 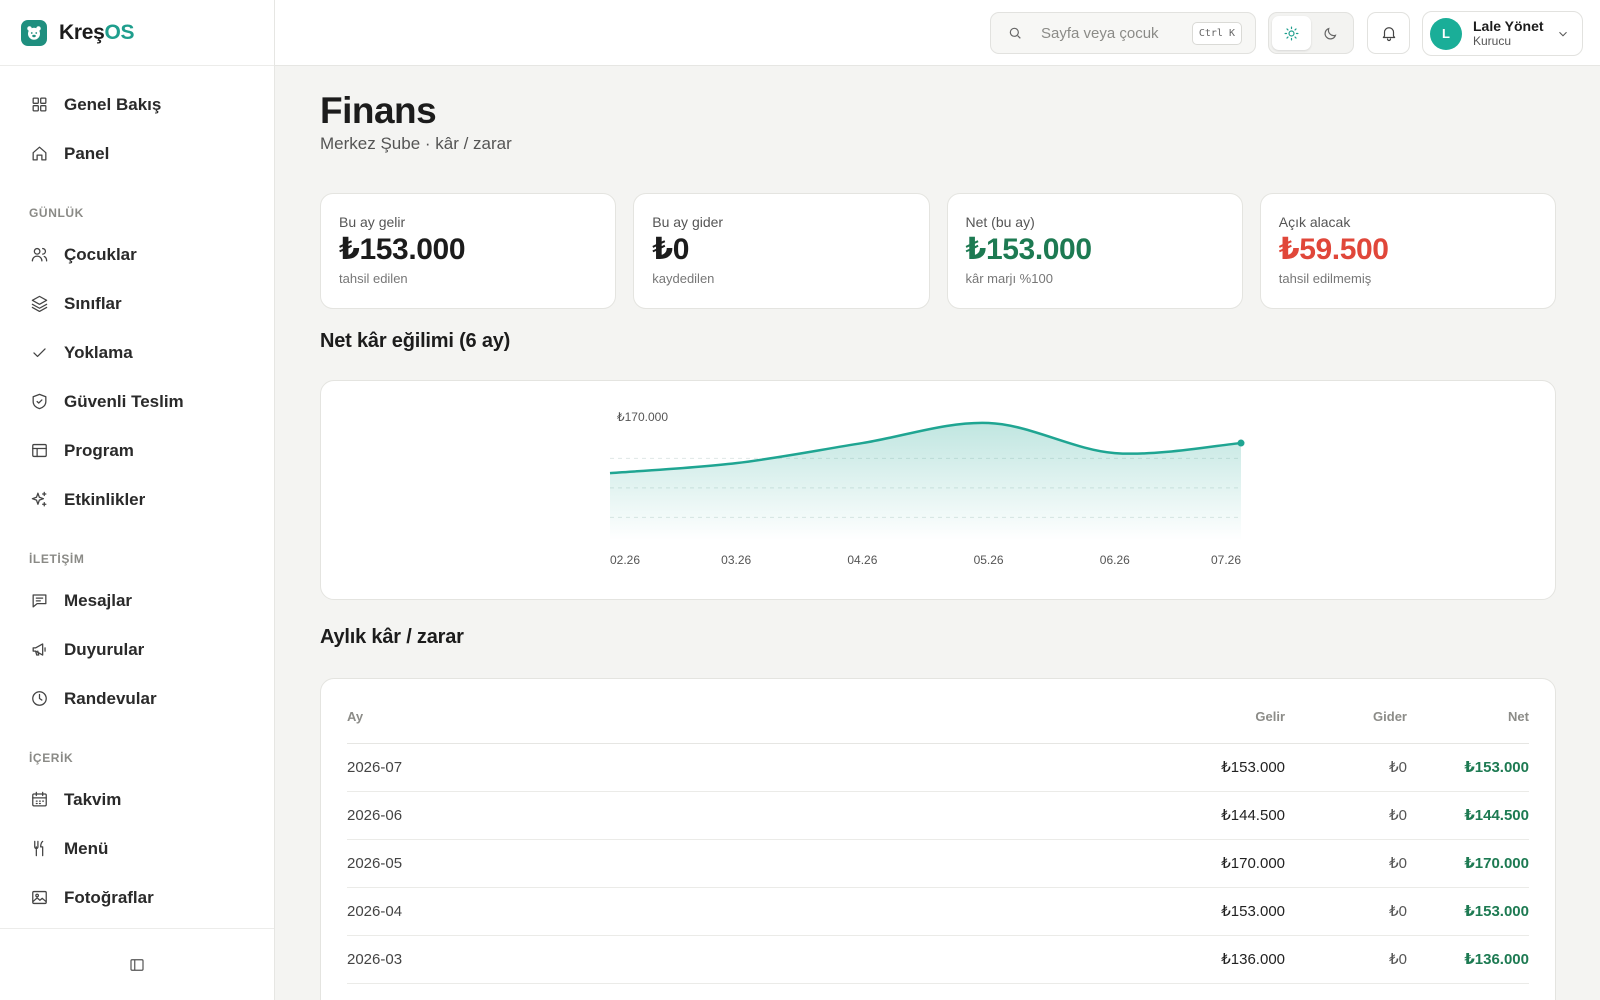 What do you see at coordinates (1314, 222) in the screenshot?
I see `kpi-label: Açık alacak` at bounding box center [1314, 222].